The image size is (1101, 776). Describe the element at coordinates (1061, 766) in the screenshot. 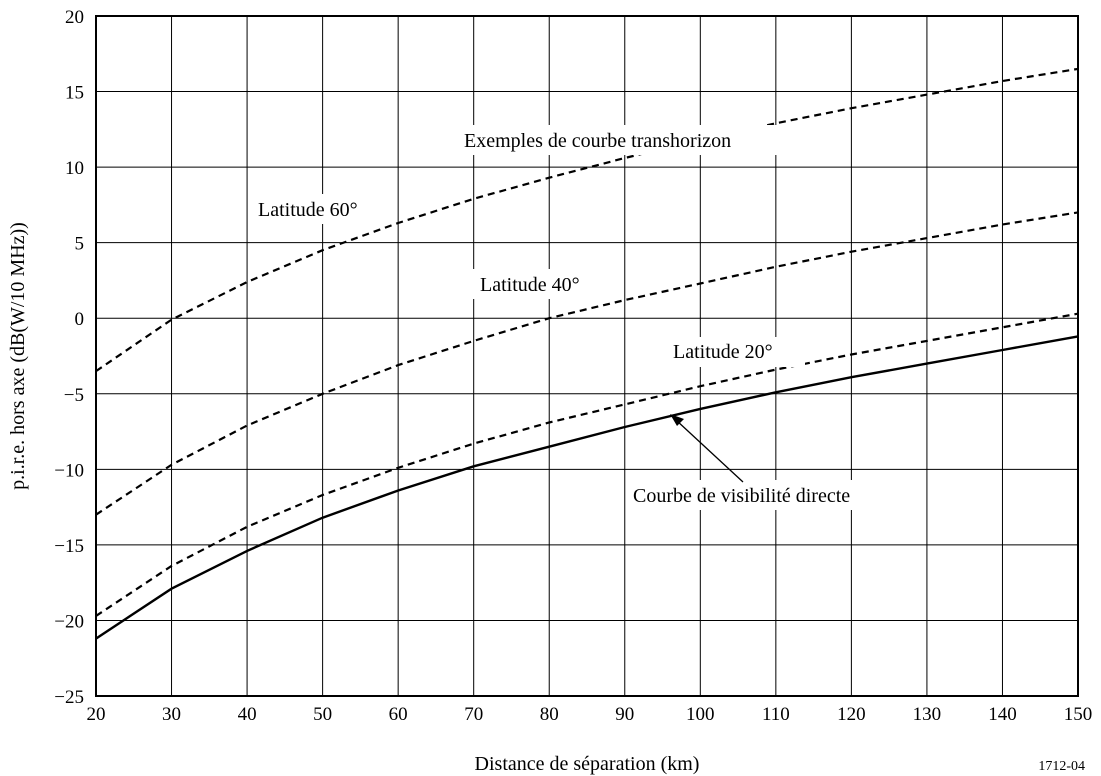

I see `figure-id: 1712-04` at that location.